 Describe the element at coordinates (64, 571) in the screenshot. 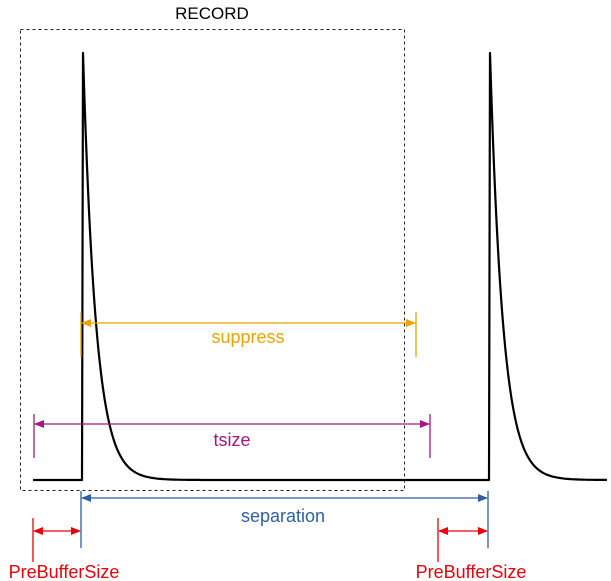

I see `prebuffer-left-label: PreBufferSize` at that location.